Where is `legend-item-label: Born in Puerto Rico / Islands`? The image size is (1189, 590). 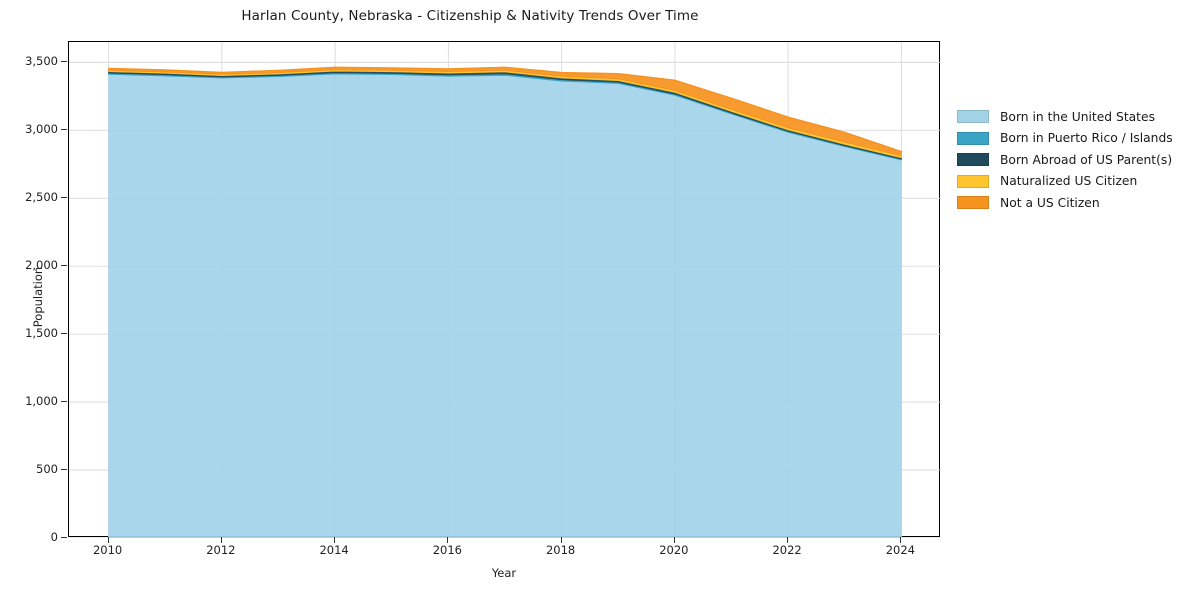
legend-item-label: Born in Puerto Rico / Islands is located at coordinates (1086, 138).